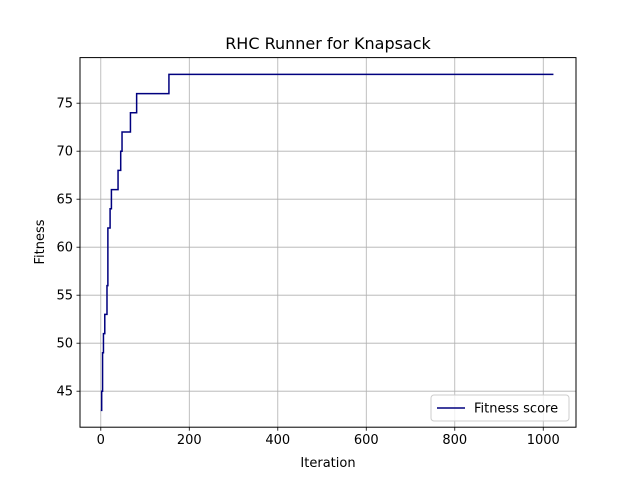  Describe the element at coordinates (189, 440) in the screenshot. I see `x-tick-label-1: 200` at that location.